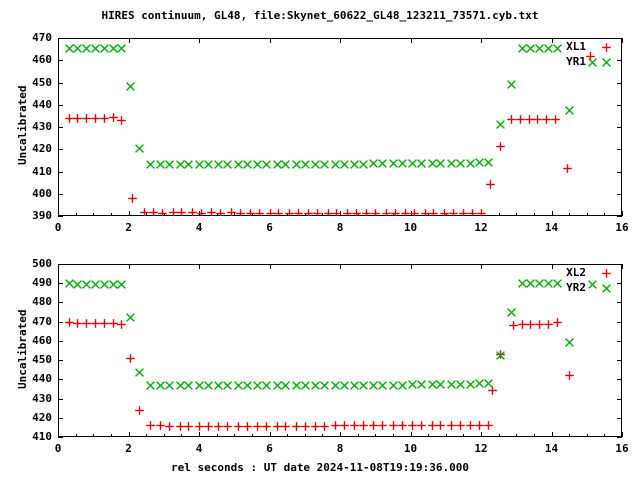  What do you see at coordinates (42, 360) in the screenshot?
I see `y-axis-tick-label: 450` at bounding box center [42, 360].